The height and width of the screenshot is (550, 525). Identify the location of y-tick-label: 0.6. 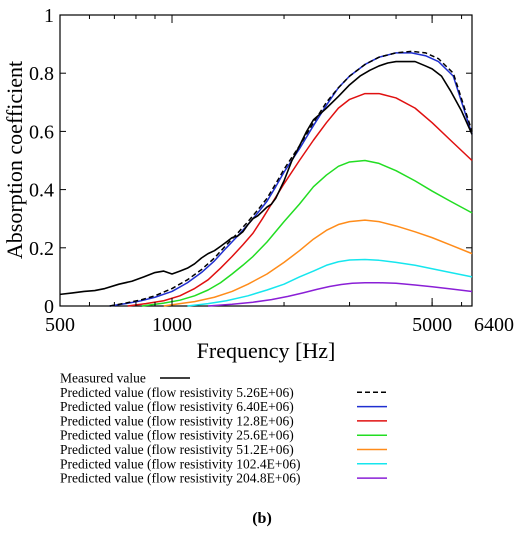
(41, 132).